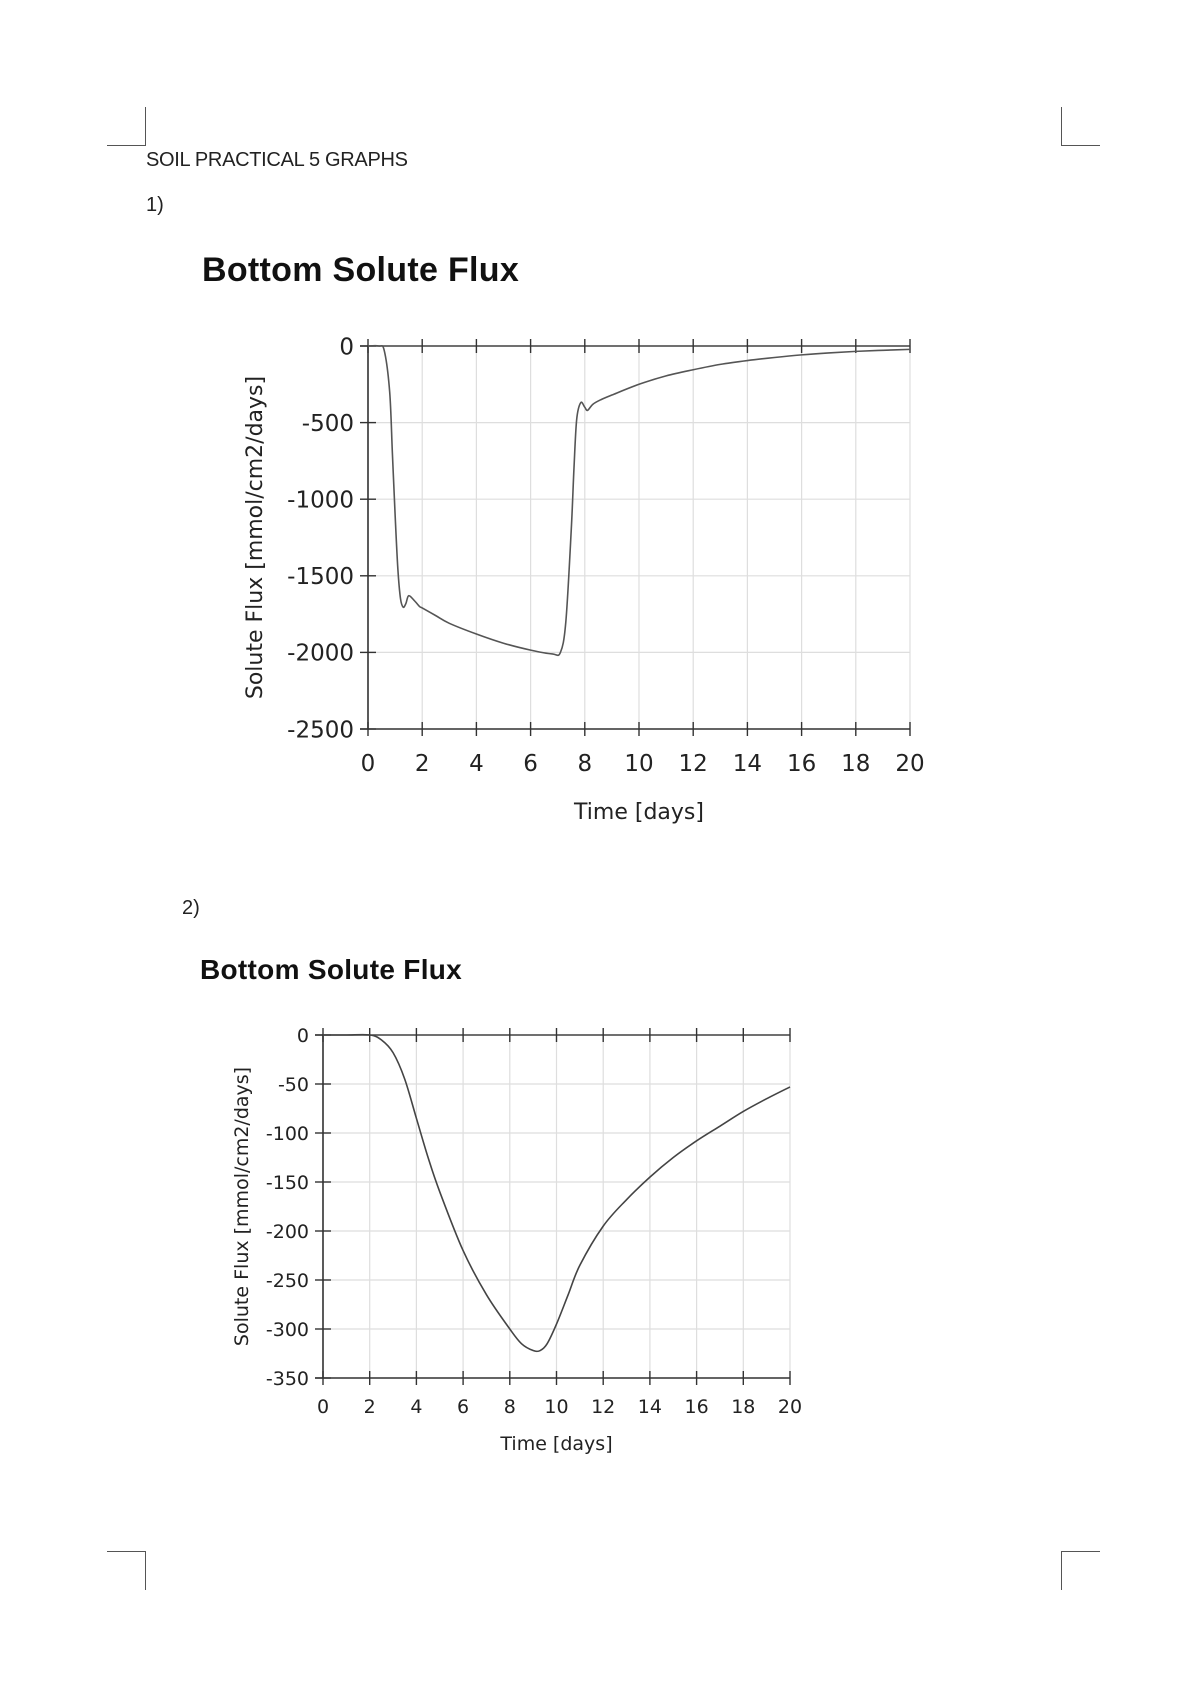 The image size is (1200, 1697). What do you see at coordinates (1080, 1570) in the screenshot?
I see `crop-mark-bottom-right` at bounding box center [1080, 1570].